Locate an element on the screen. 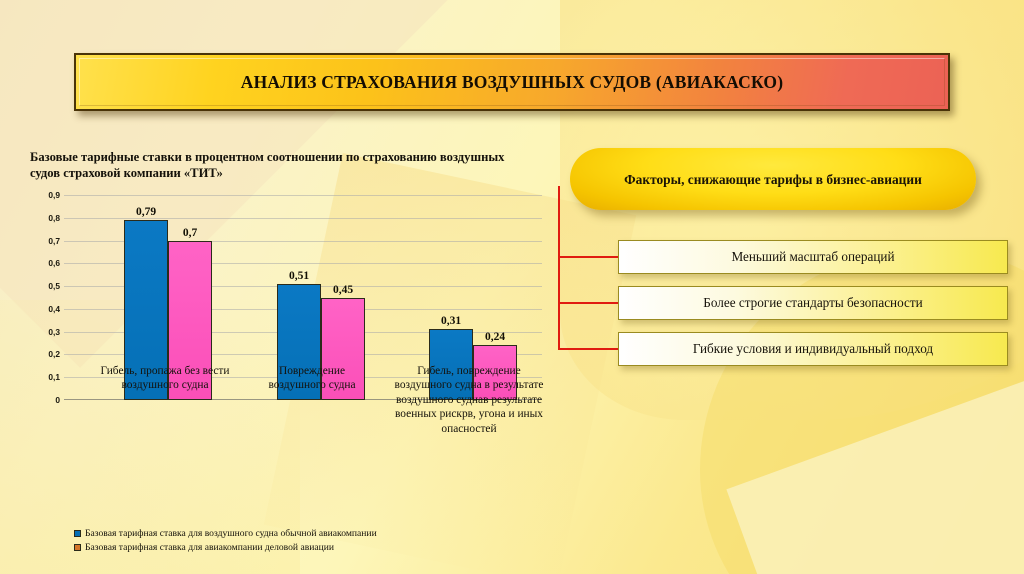  factor-label: Меньший масштаб операций is located at coordinates (813, 256).